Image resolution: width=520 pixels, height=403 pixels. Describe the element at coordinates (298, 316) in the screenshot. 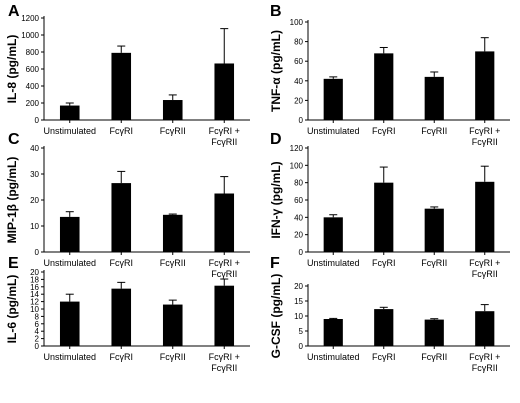

I see `y-tick-label: 10` at that location.